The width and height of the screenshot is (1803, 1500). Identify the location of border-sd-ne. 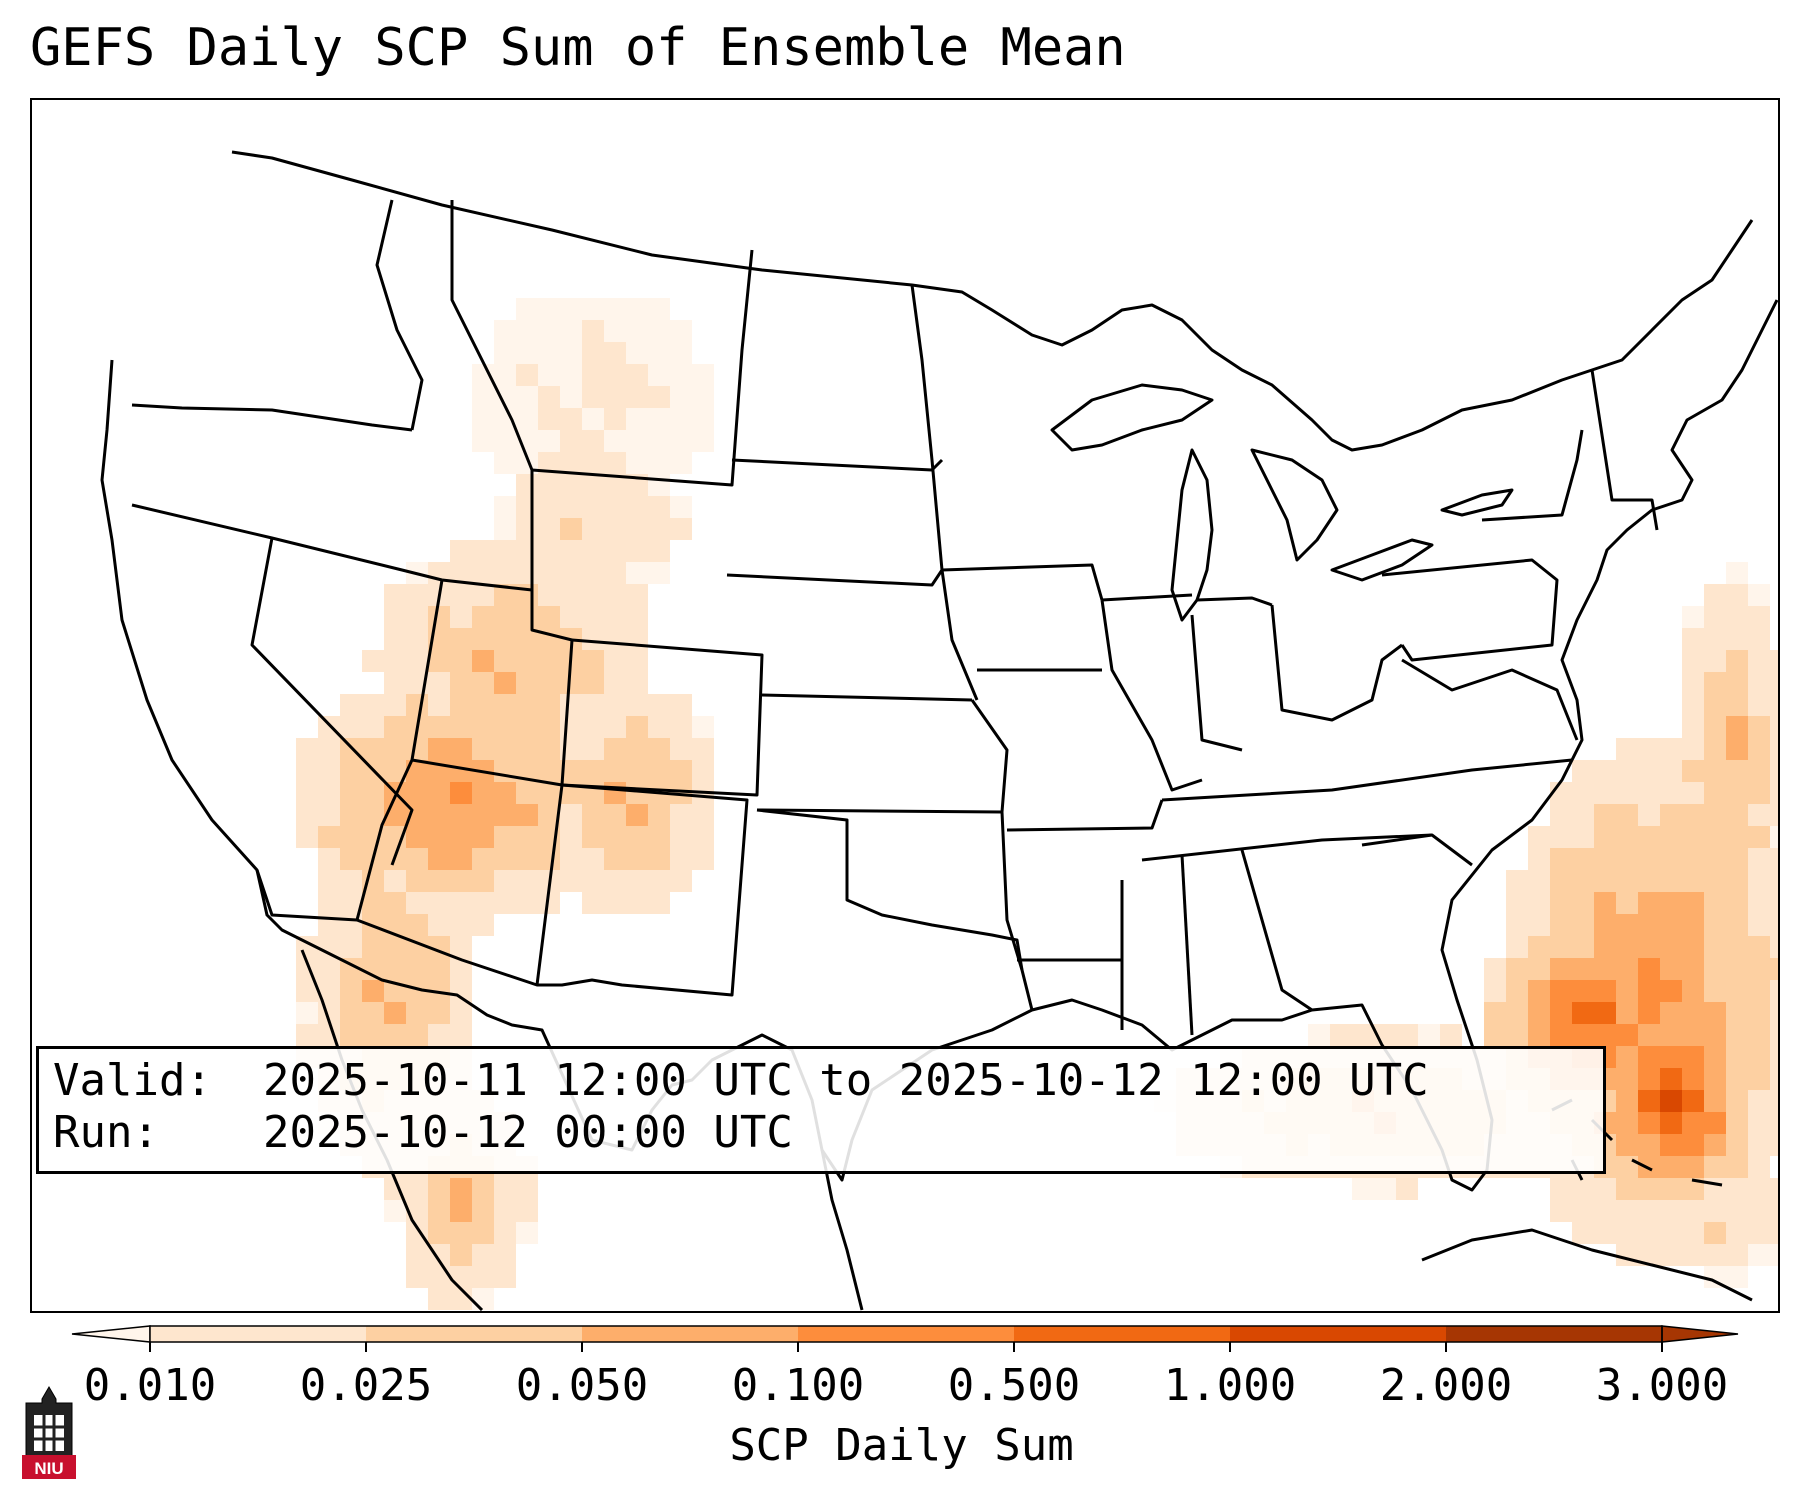
(835, 578).